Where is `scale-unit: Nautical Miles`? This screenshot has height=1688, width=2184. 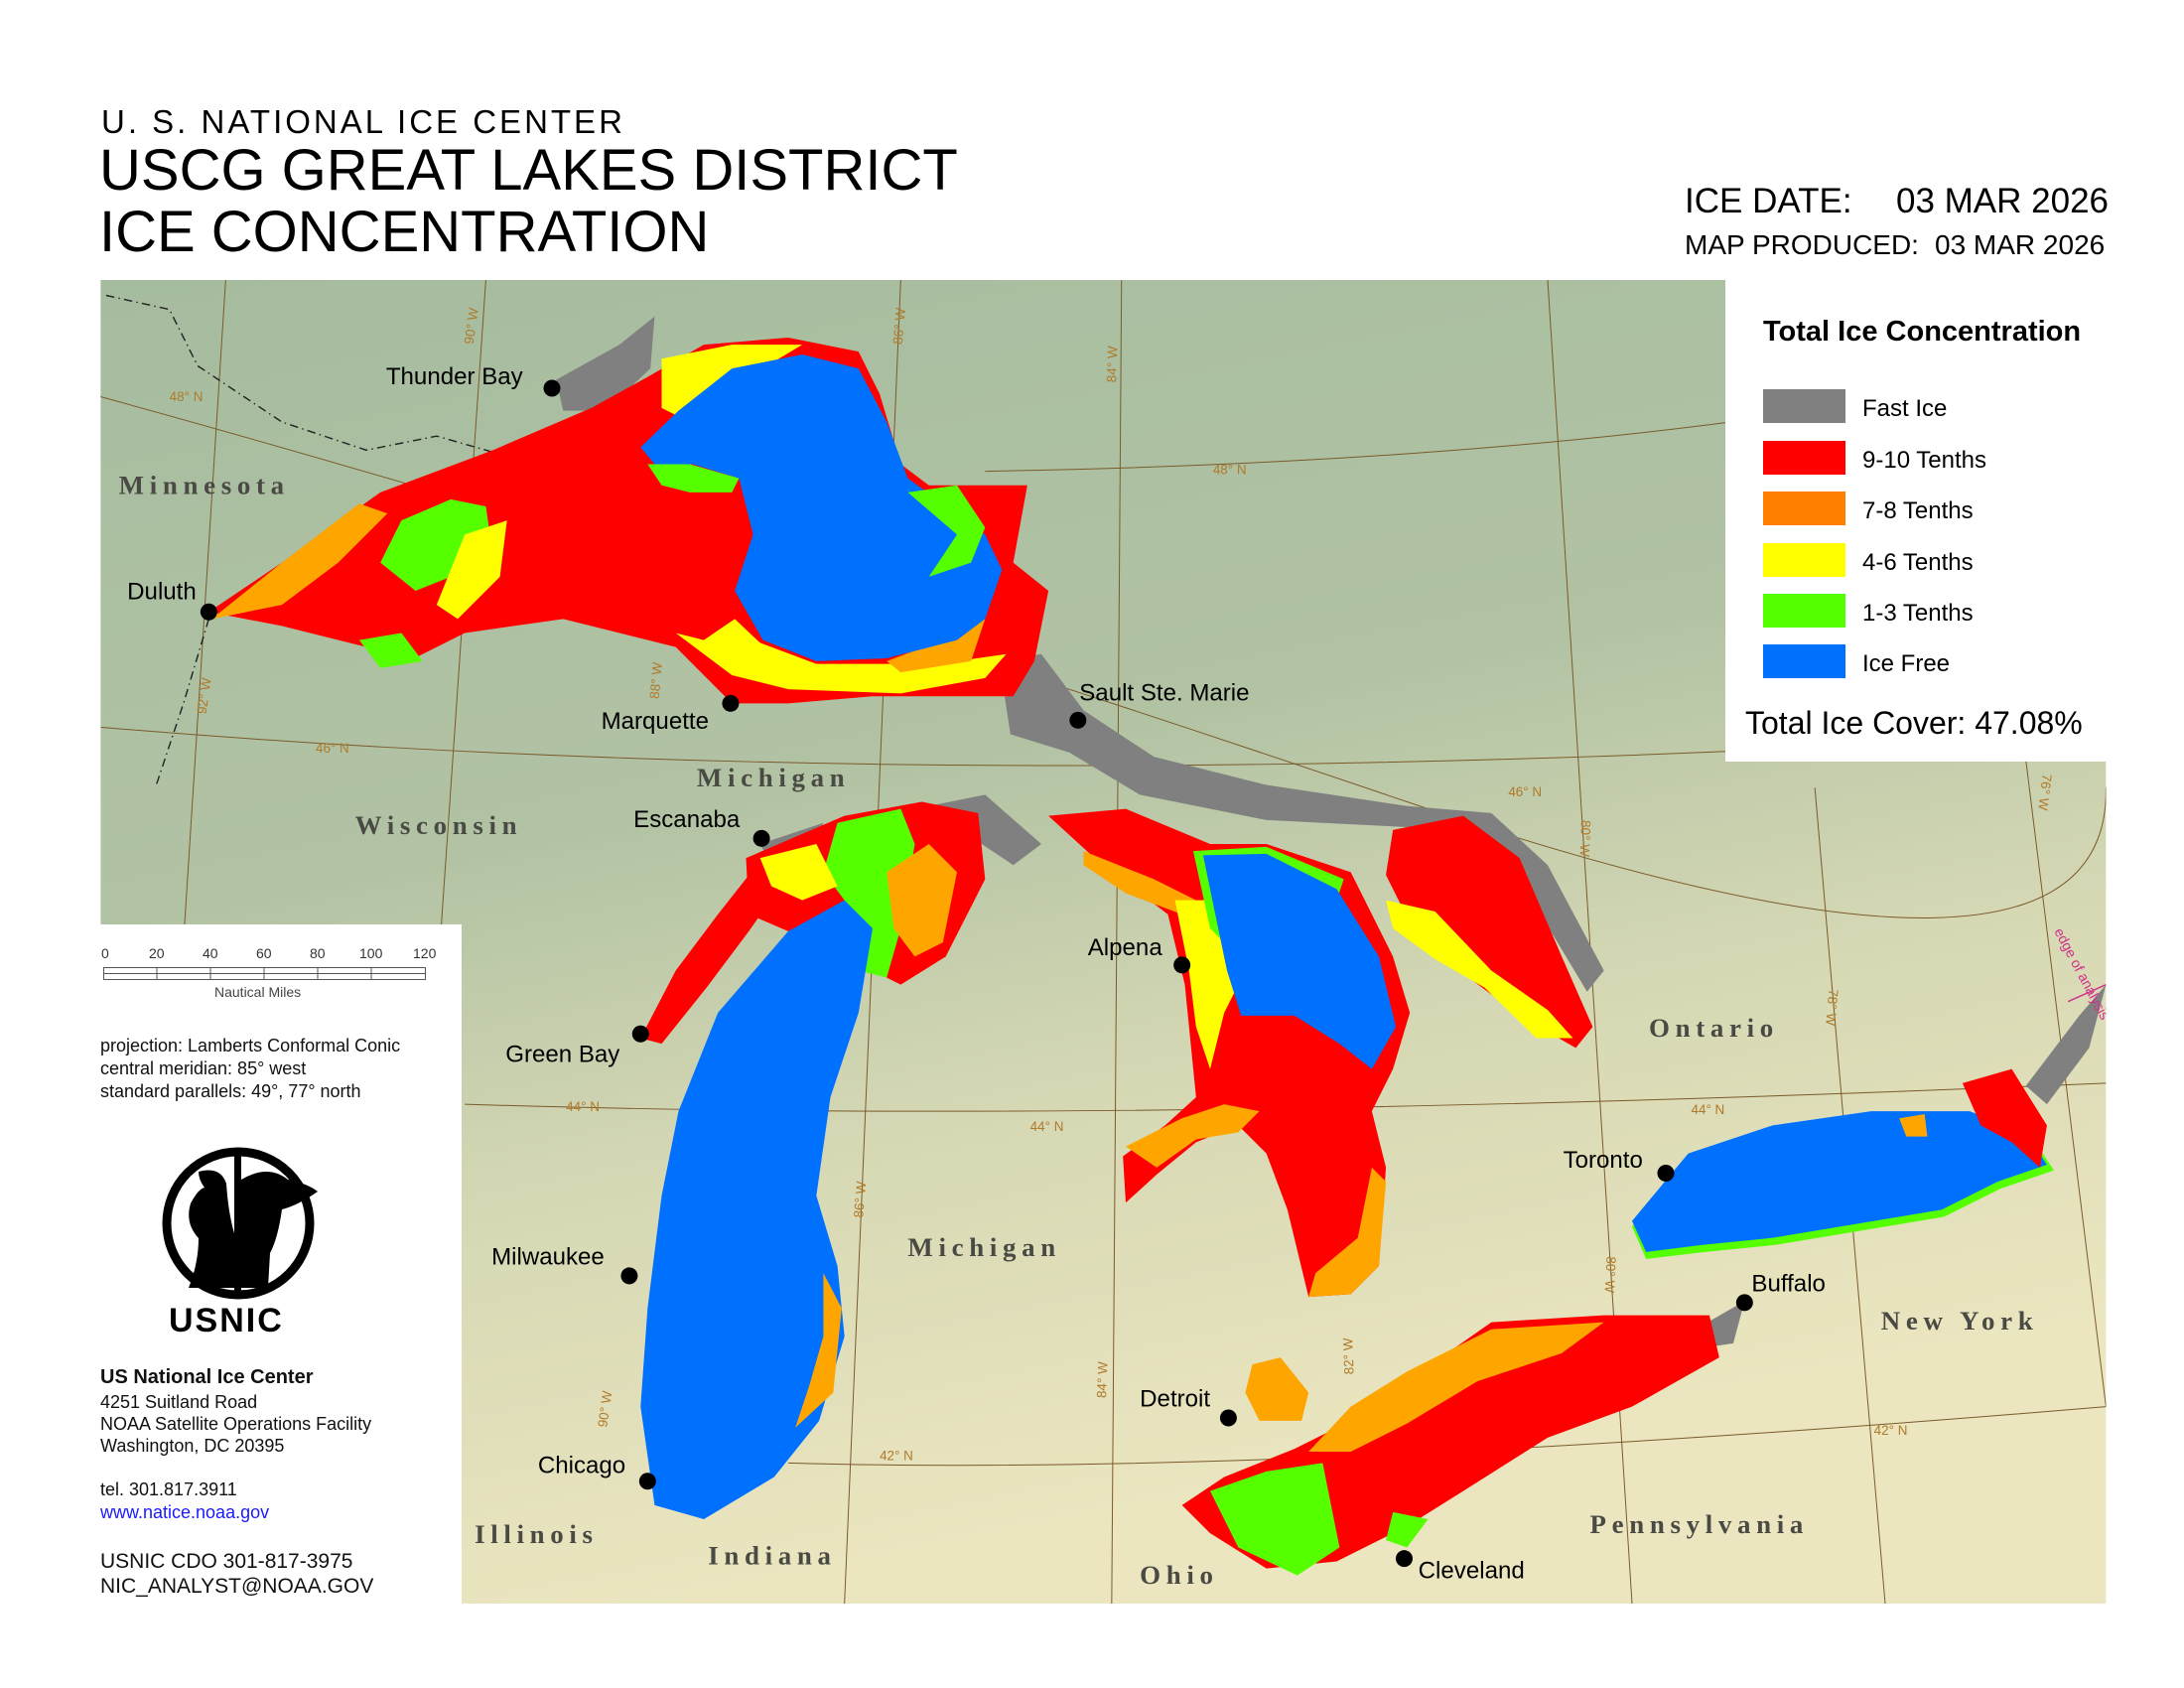 scale-unit: Nautical Miles is located at coordinates (258, 992).